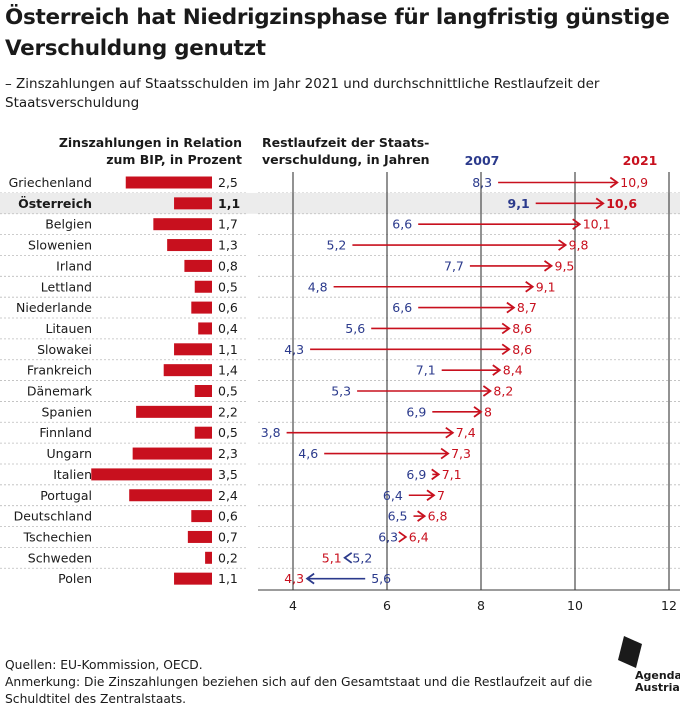  Describe the element at coordinates (419, 536) in the screenshot. I see `label-2021: 6,4` at that location.